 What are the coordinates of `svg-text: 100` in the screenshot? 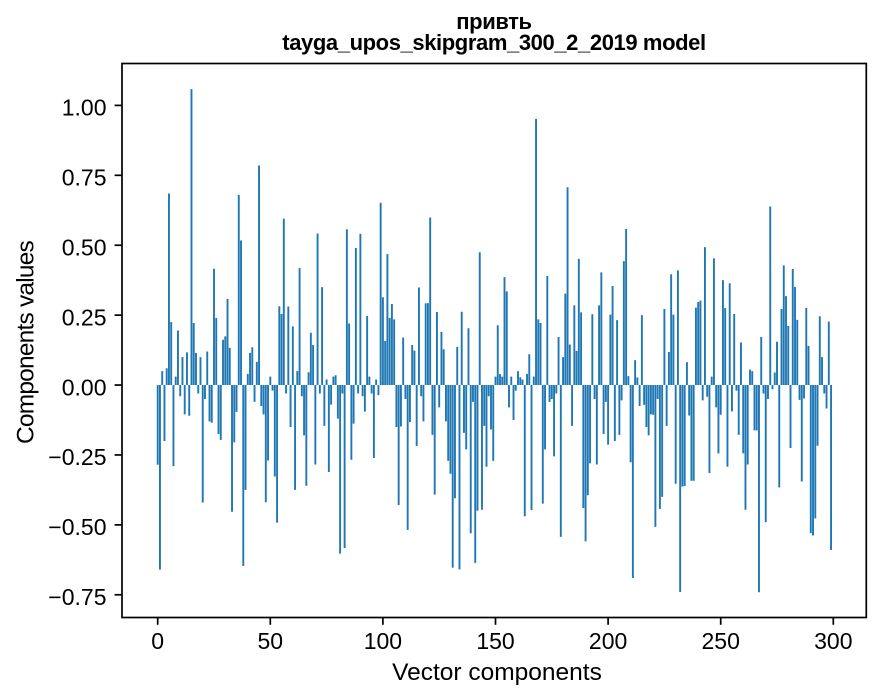 It's located at (383, 641).